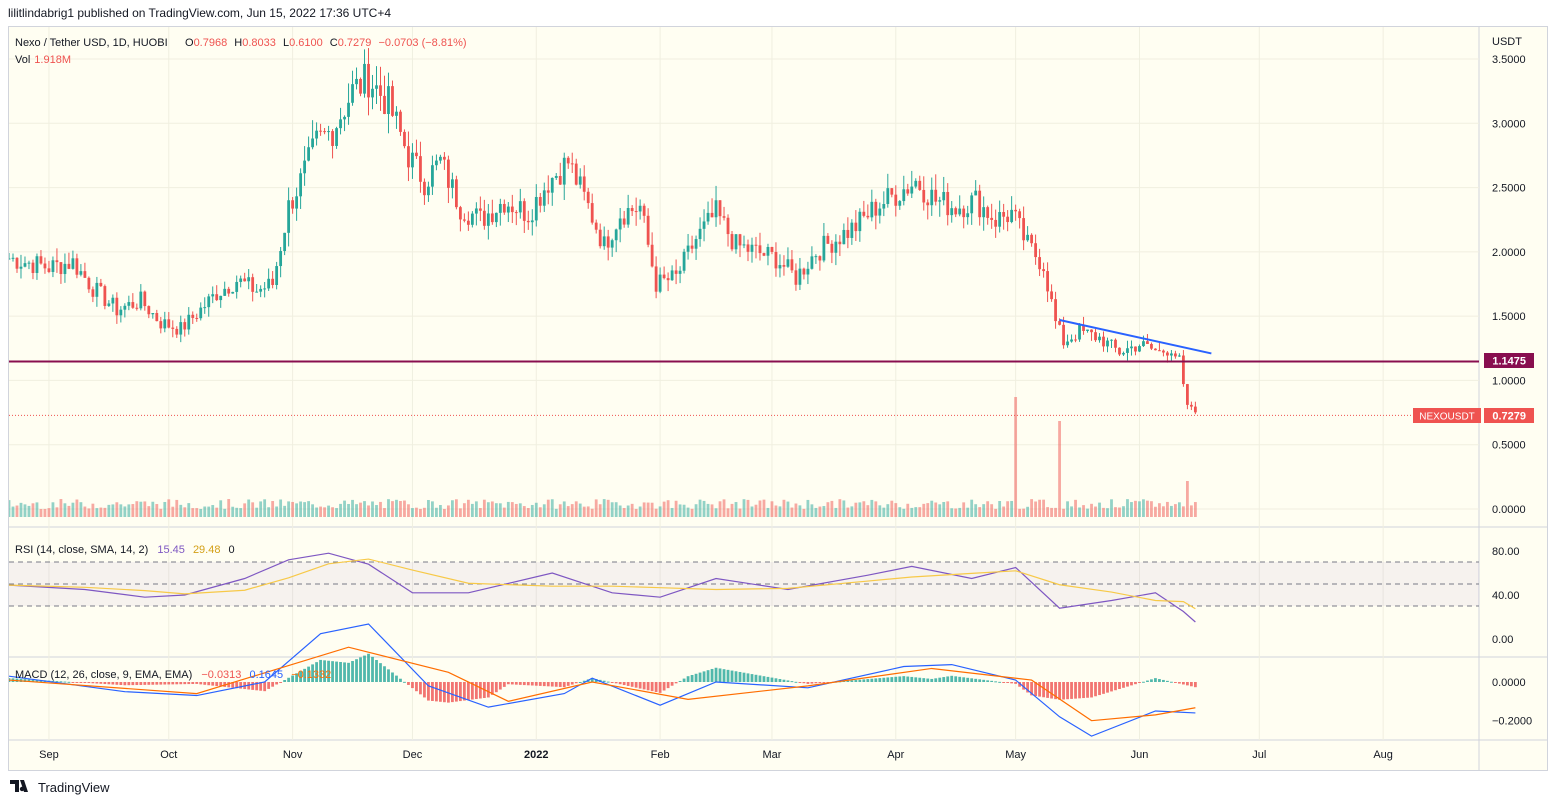 This screenshot has width=1556, height=804. I want to click on price-tick-label: 2.0000, so click(1509, 253).